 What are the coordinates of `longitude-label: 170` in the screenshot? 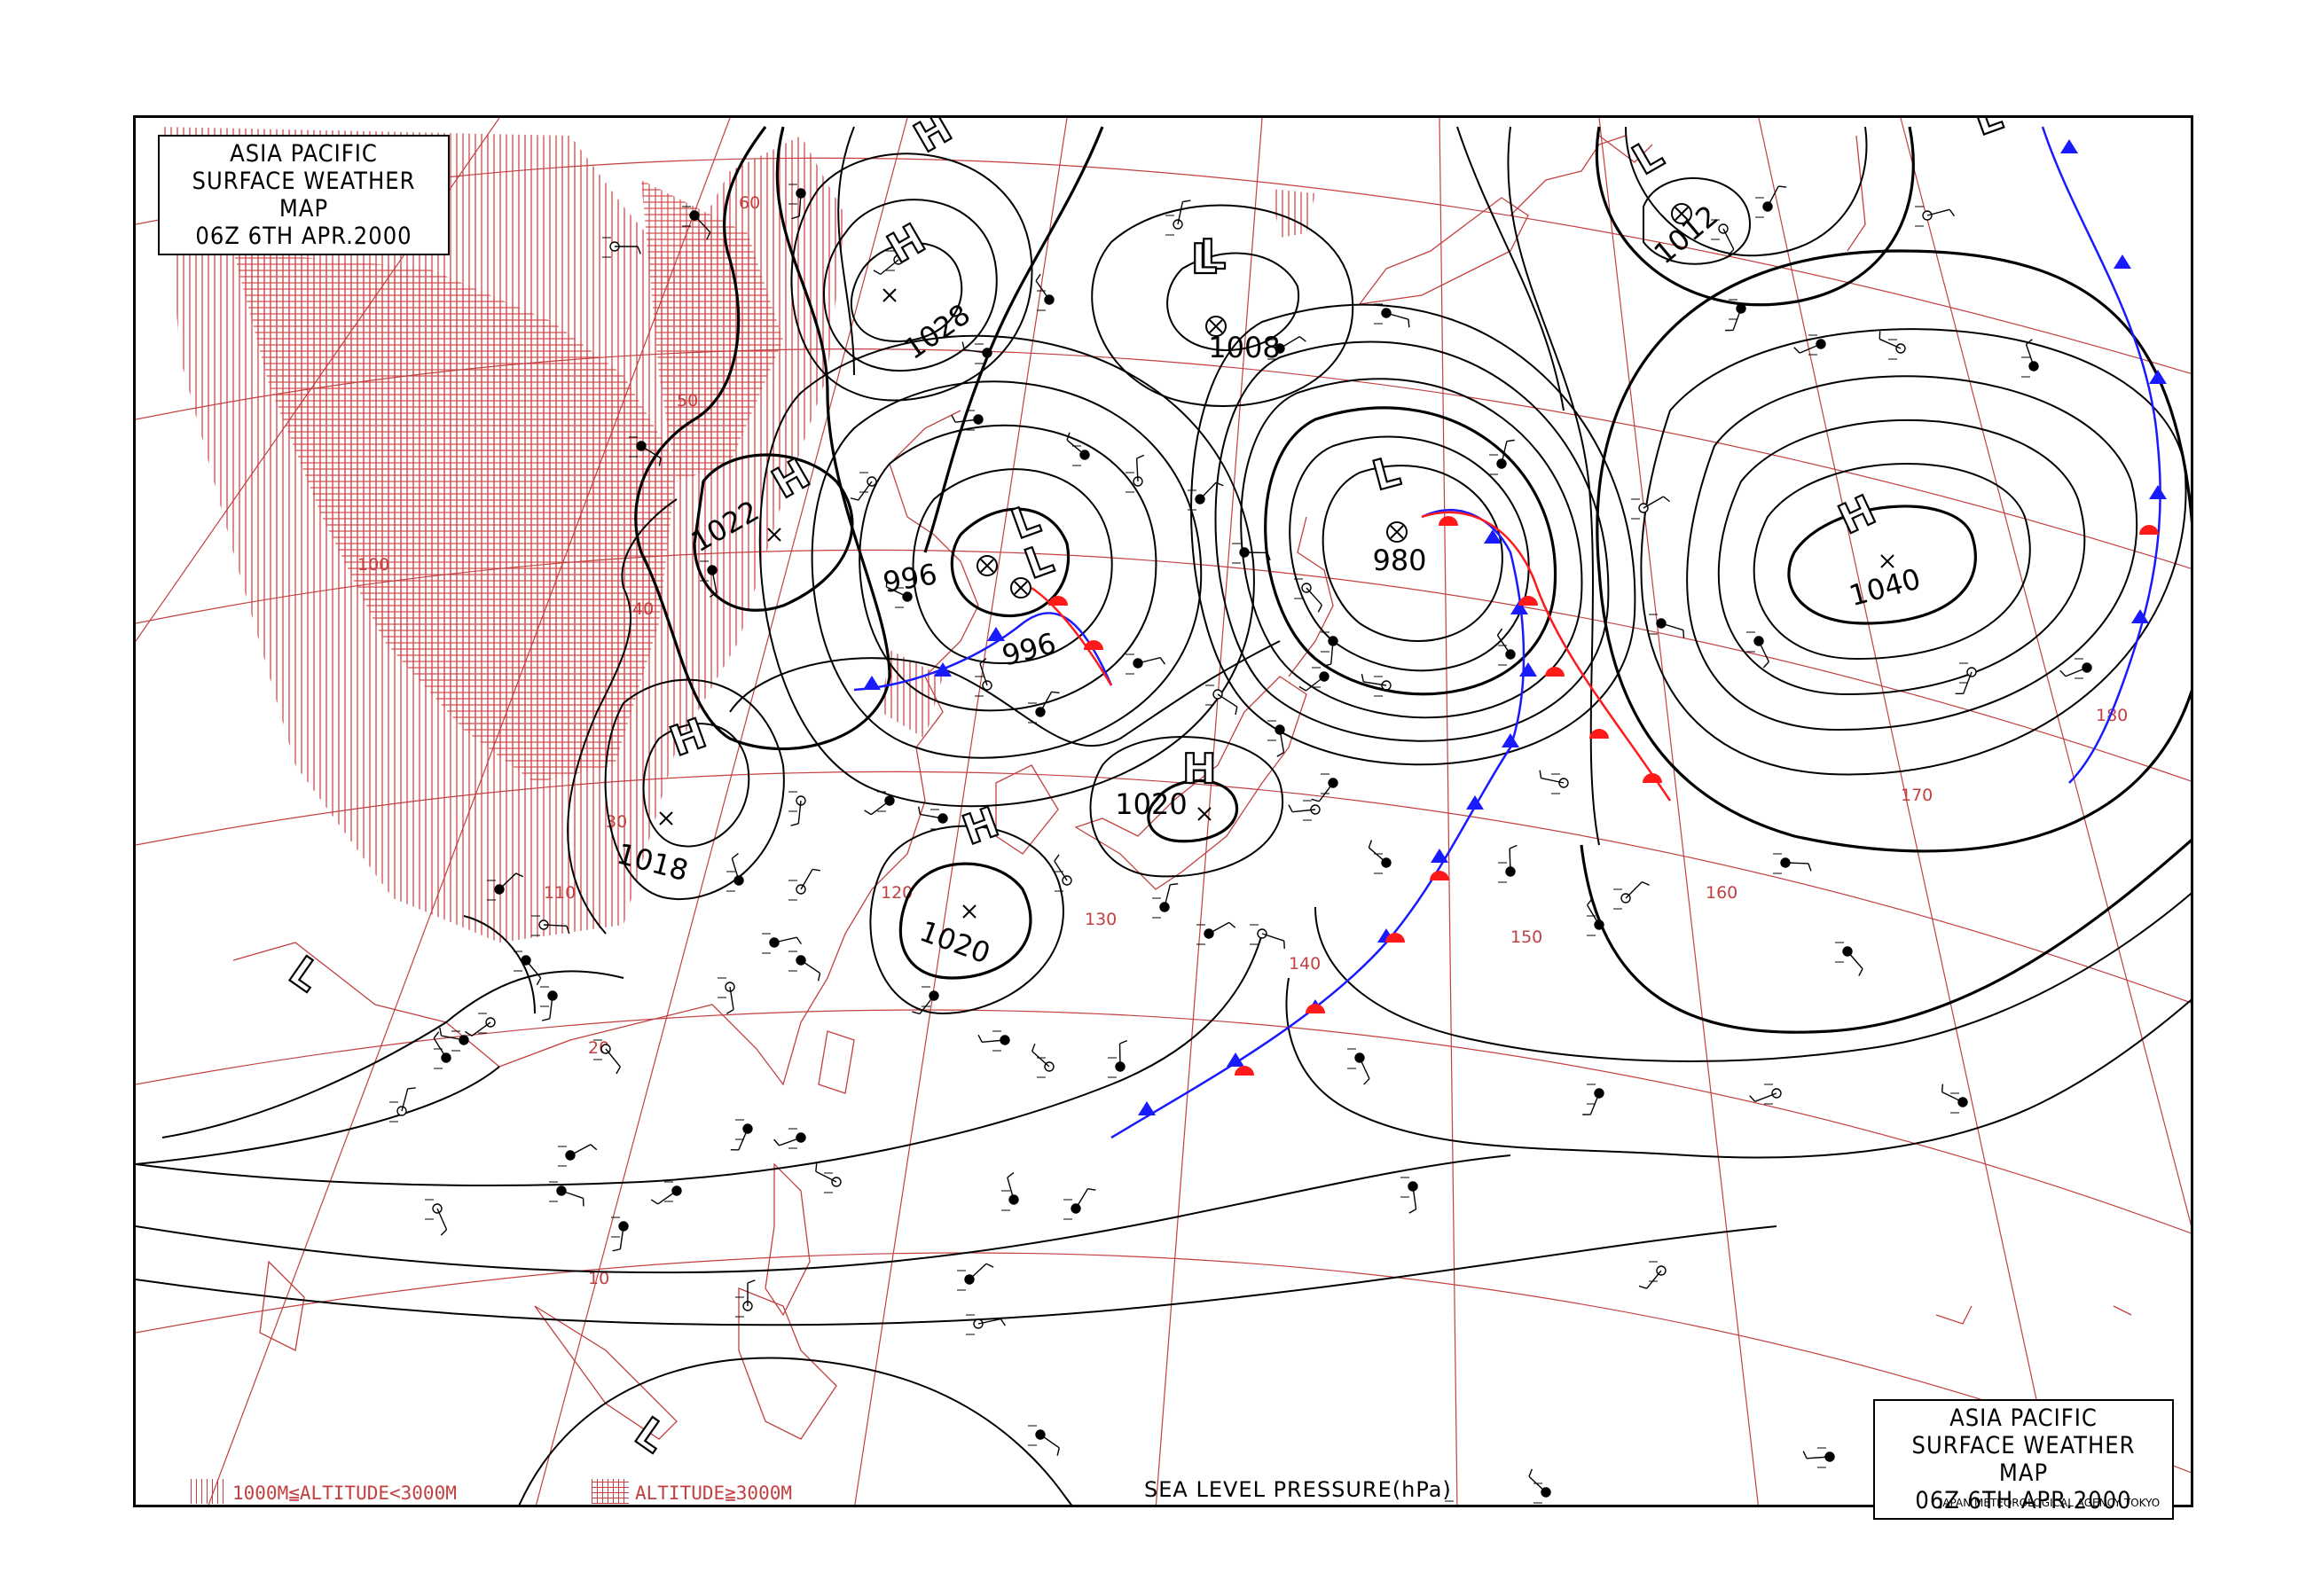 It's located at (1917, 795).